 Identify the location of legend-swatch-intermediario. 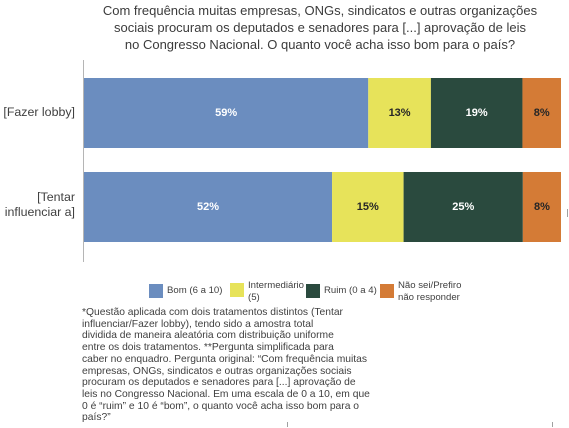
(237, 290).